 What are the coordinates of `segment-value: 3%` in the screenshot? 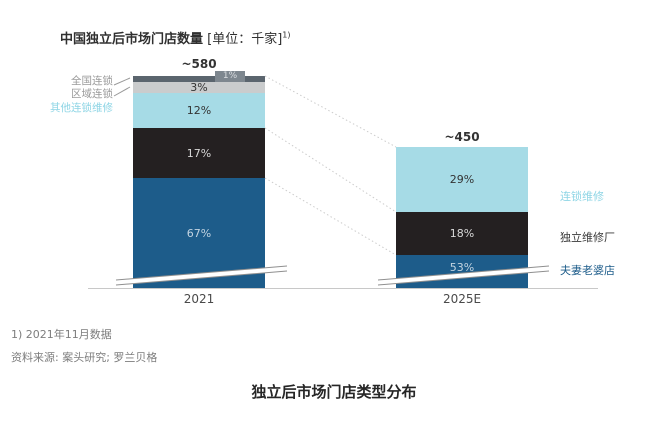 It's located at (199, 87).